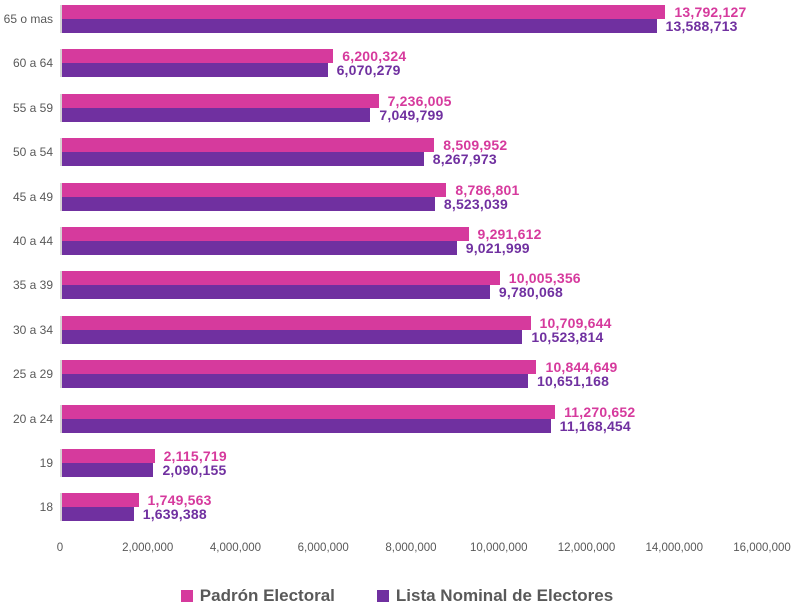 The width and height of the screenshot is (794, 606). What do you see at coordinates (710, 12) in the screenshot?
I see `padron-value-label: 13,792,127` at bounding box center [710, 12].